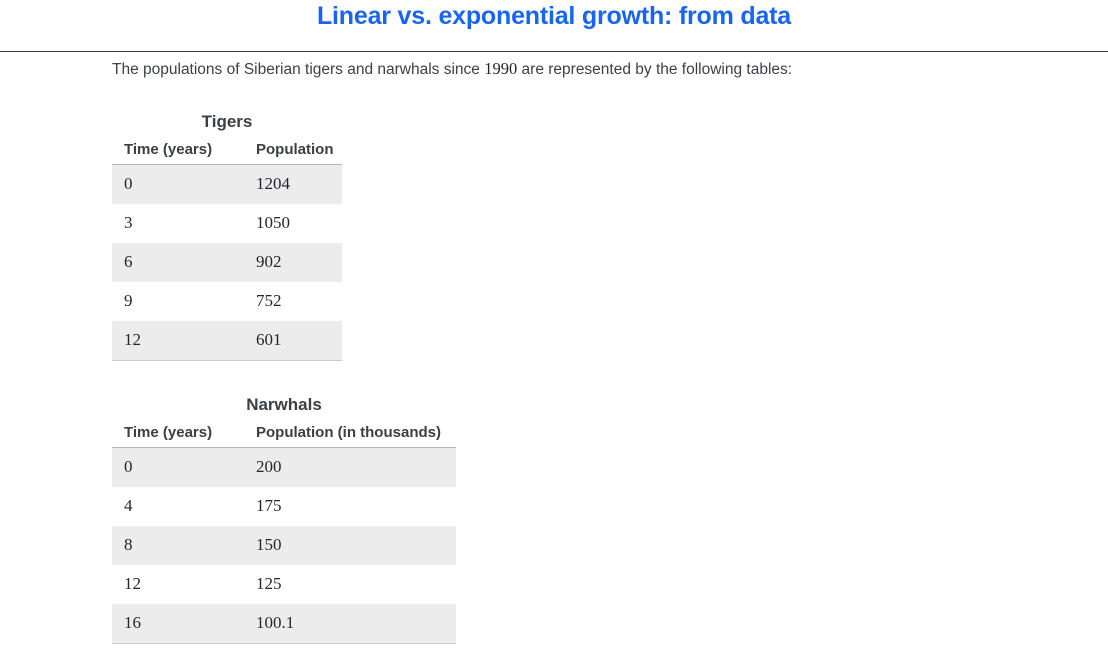 This screenshot has width=1108, height=667. What do you see at coordinates (554, 16) in the screenshot?
I see `page-title: Linear vs. exponential growth: from data` at bounding box center [554, 16].